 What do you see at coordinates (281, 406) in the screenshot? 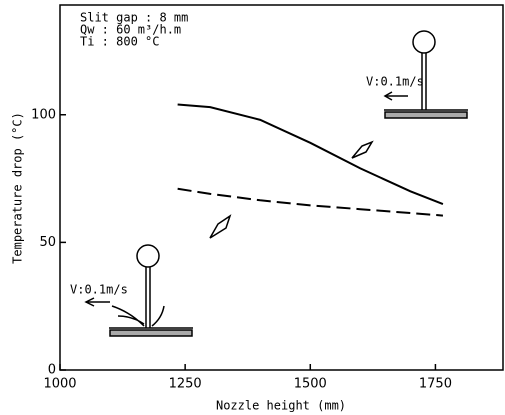
I see `x-axis-label: Nozzle height (mm)` at bounding box center [281, 406].